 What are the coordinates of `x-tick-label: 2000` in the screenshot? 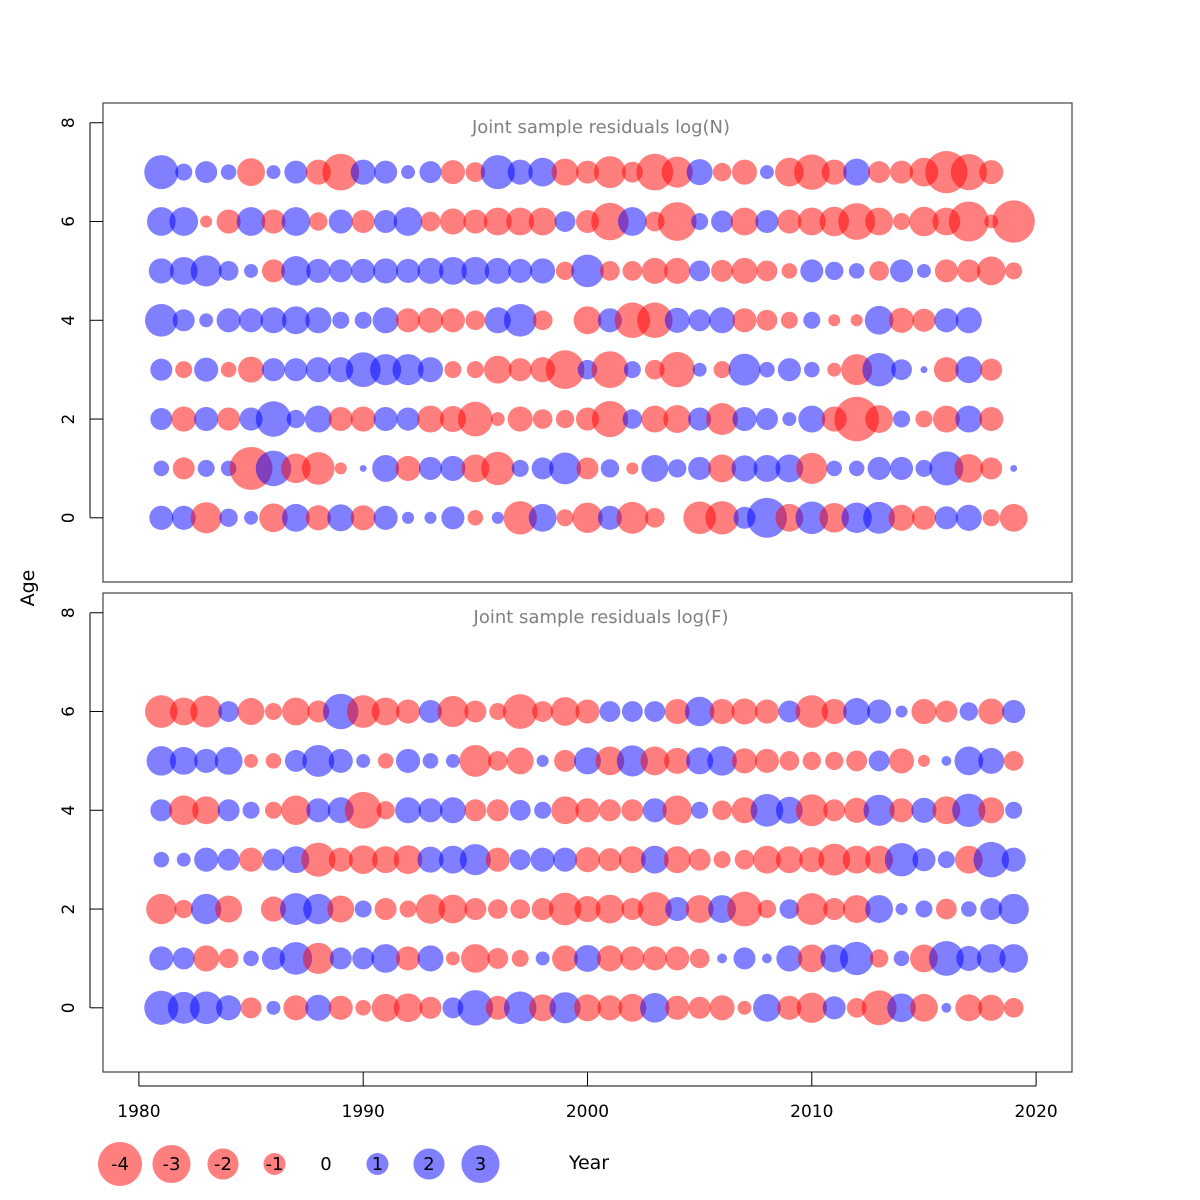 It's located at (587, 1112).